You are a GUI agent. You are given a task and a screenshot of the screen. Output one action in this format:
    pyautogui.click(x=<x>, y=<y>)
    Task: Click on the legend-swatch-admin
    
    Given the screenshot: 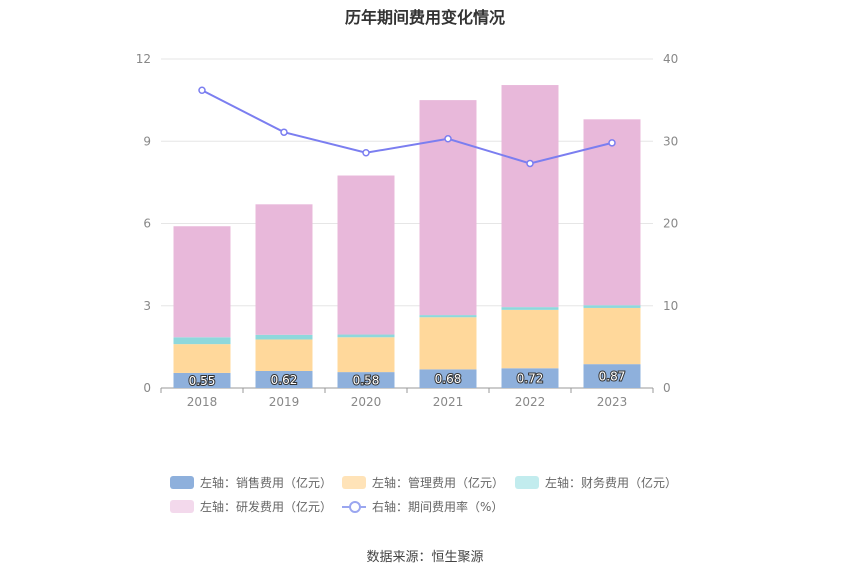 What is the action you would take?
    pyautogui.click(x=354, y=482)
    